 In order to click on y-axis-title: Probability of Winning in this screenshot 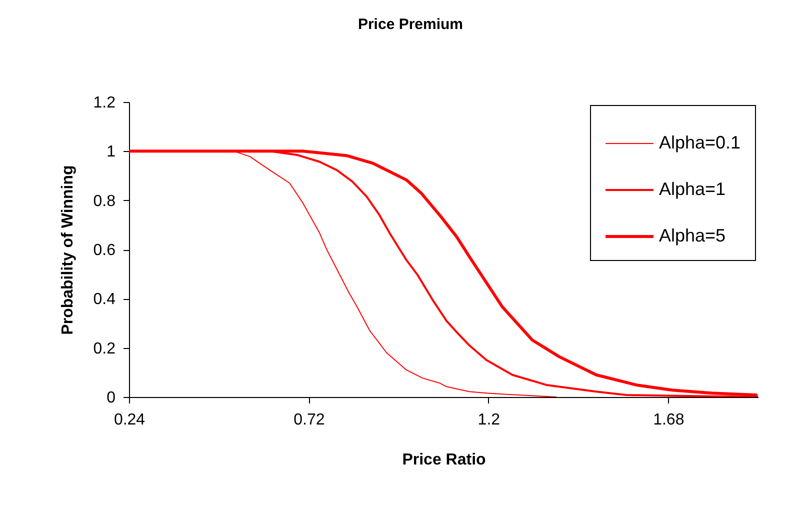, I will do `click(67, 250)`.